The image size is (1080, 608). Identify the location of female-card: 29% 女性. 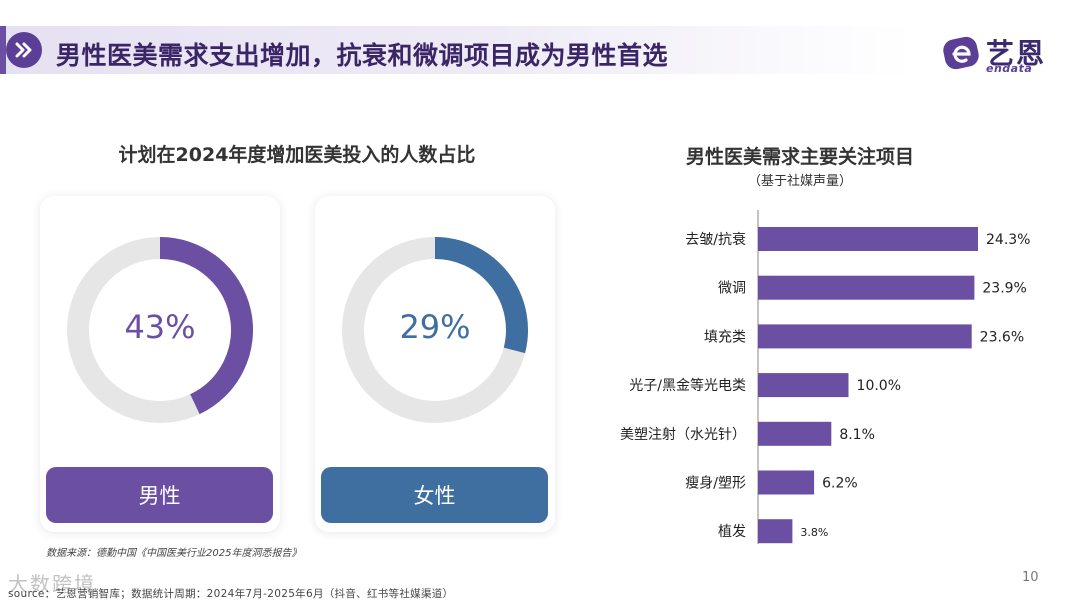
(435, 364).